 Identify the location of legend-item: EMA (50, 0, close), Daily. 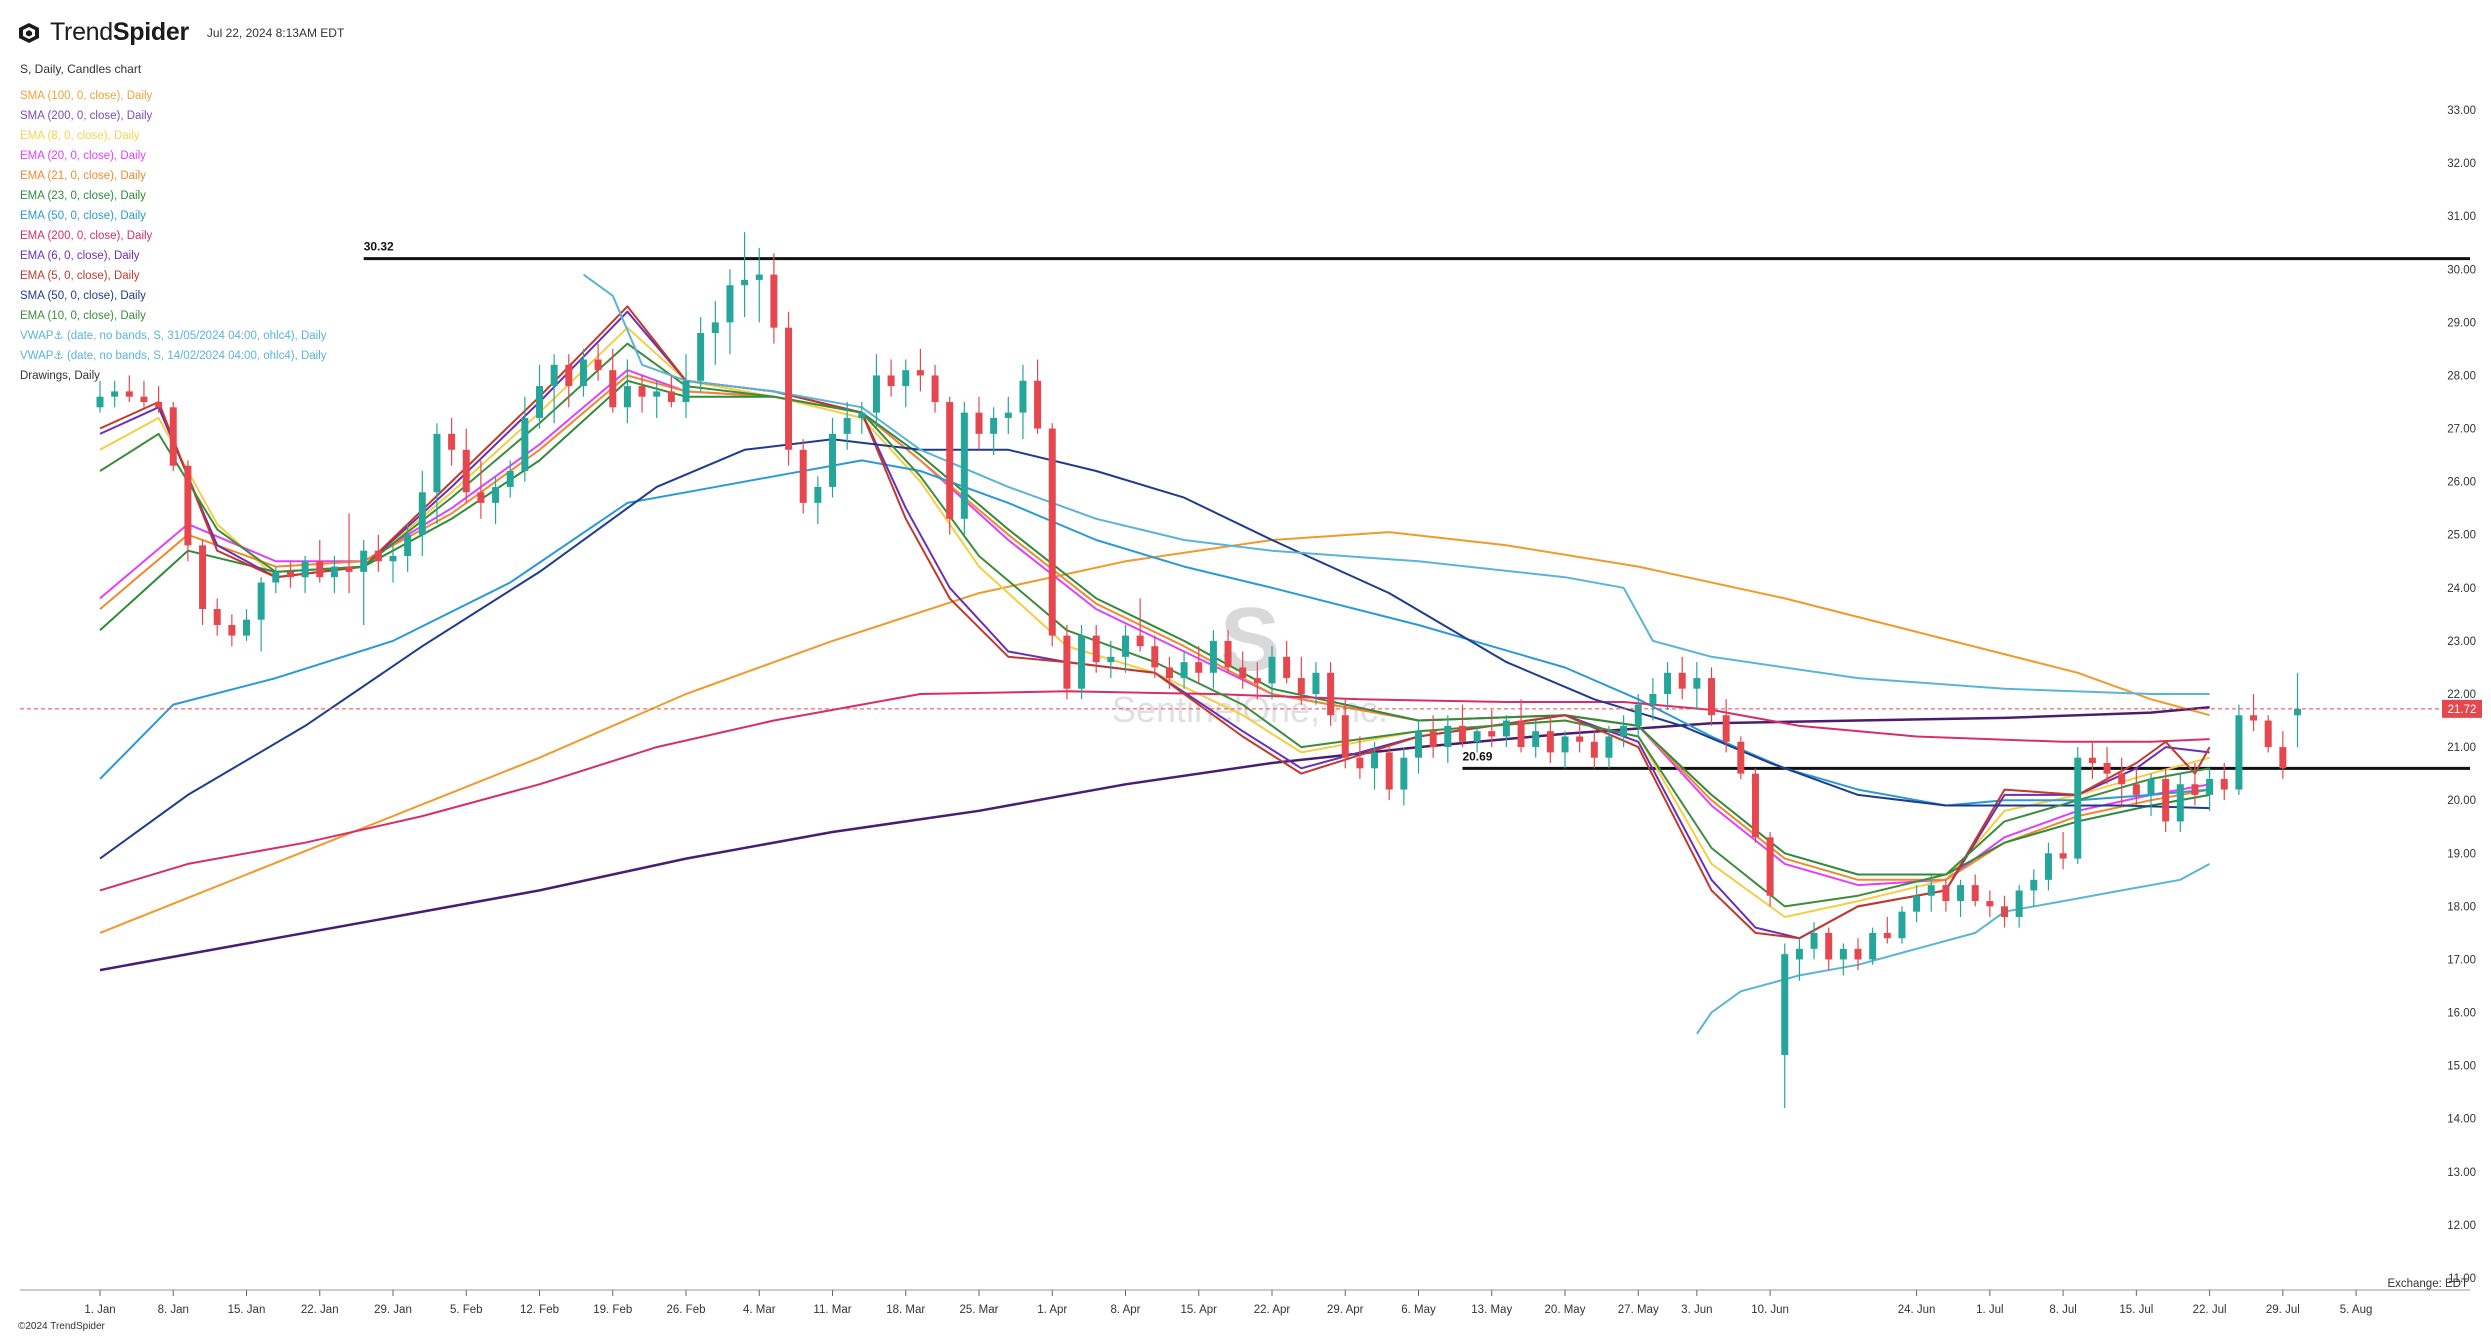
(83, 216).